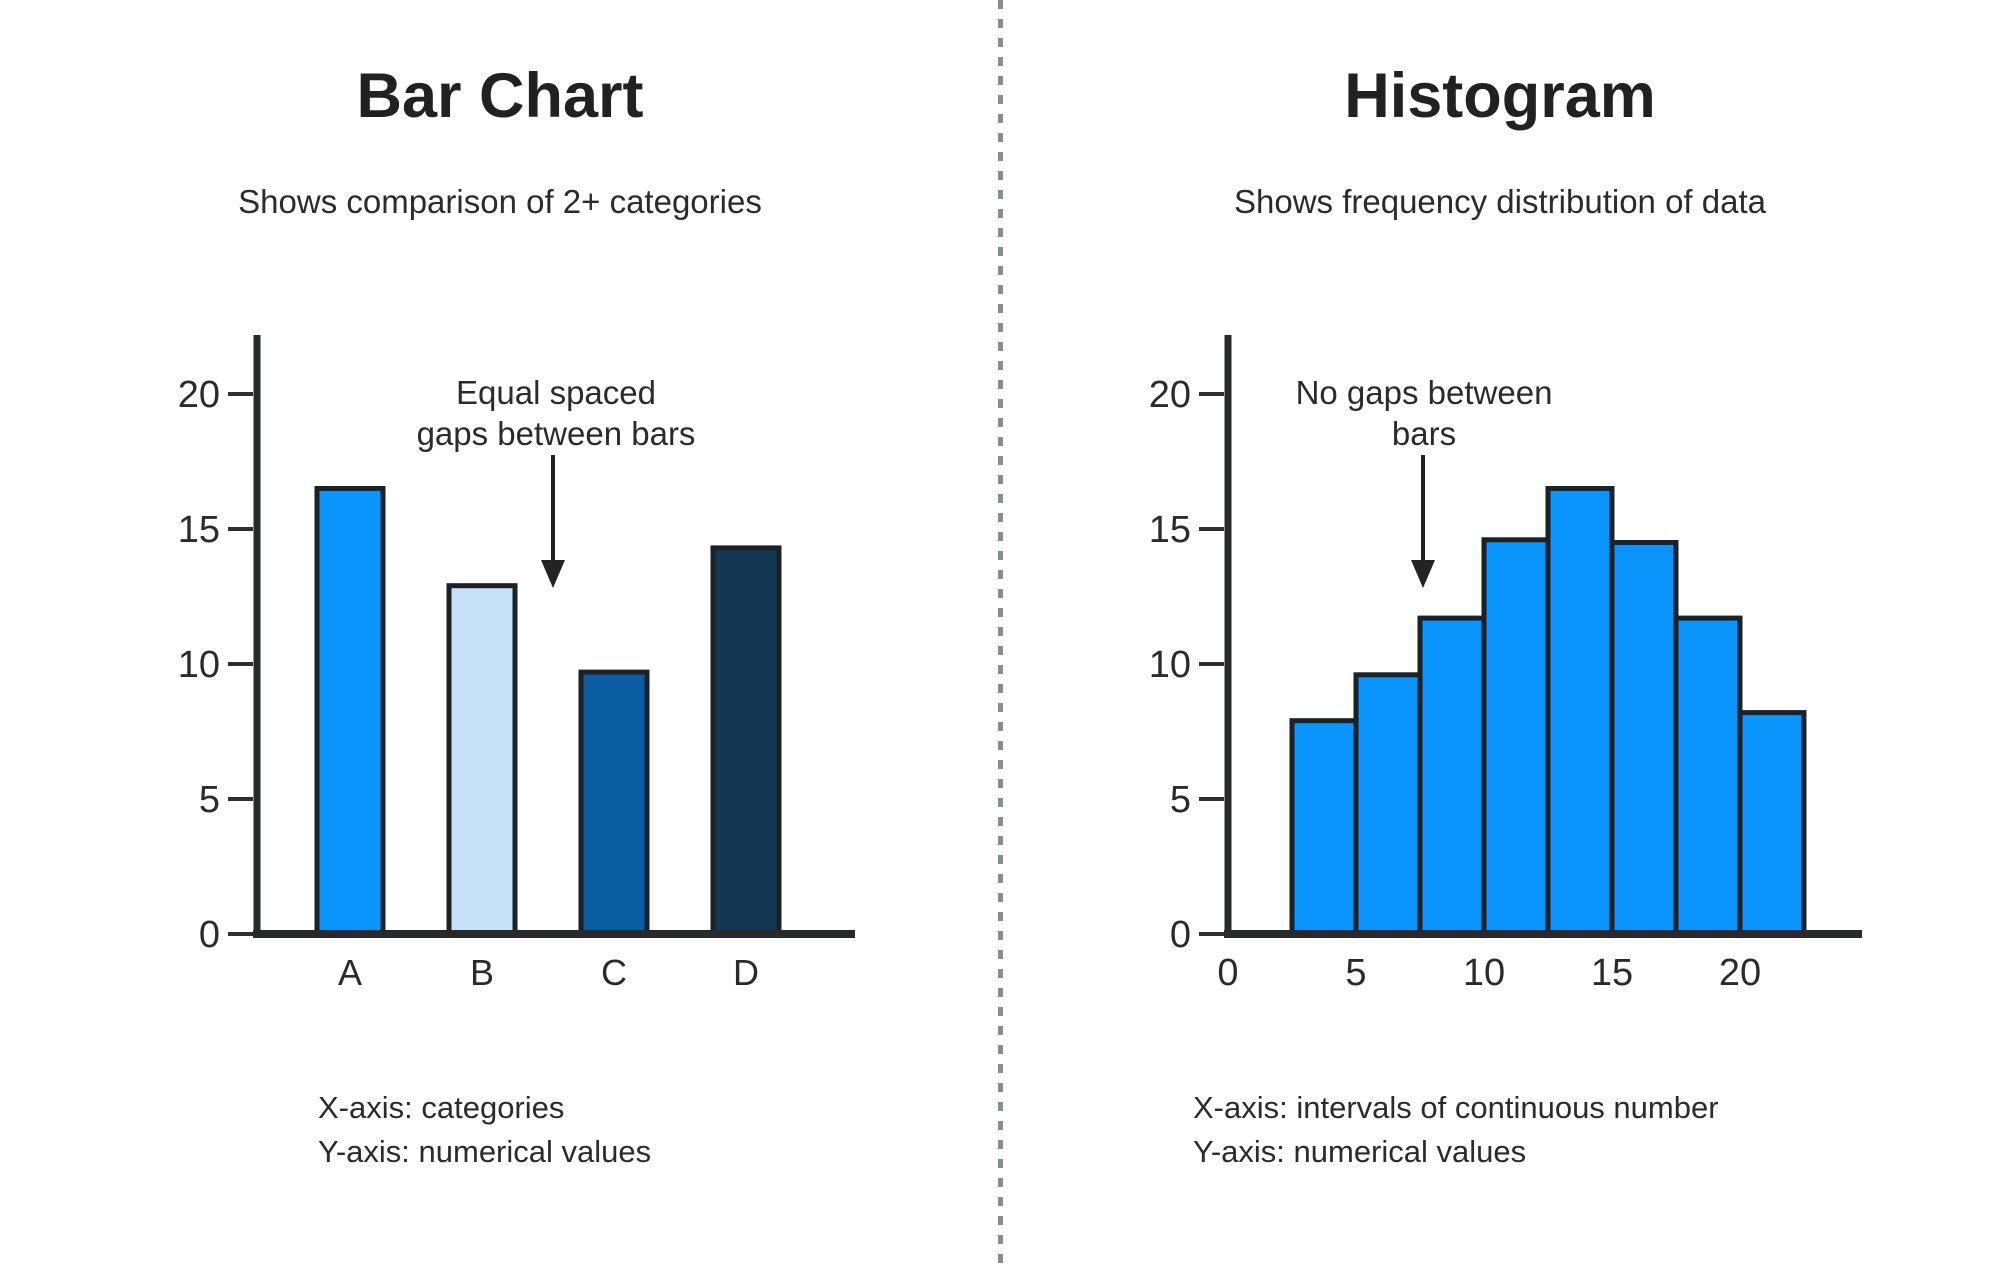 Image resolution: width=2000 pixels, height=1272 pixels. Describe the element at coordinates (350, 711) in the screenshot. I see `bar-A` at that location.